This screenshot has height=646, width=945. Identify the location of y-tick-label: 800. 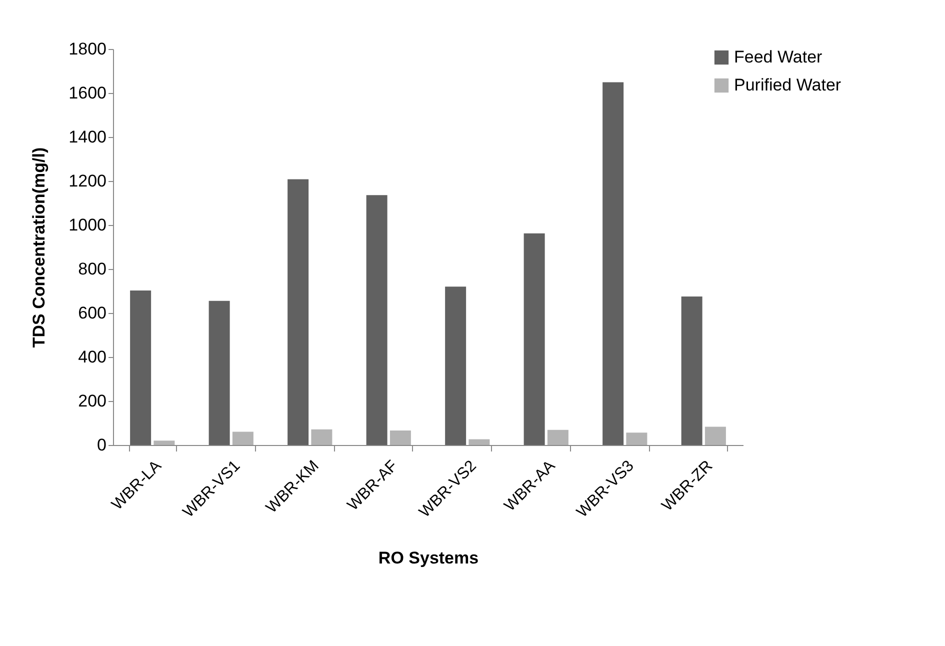
(92, 269).